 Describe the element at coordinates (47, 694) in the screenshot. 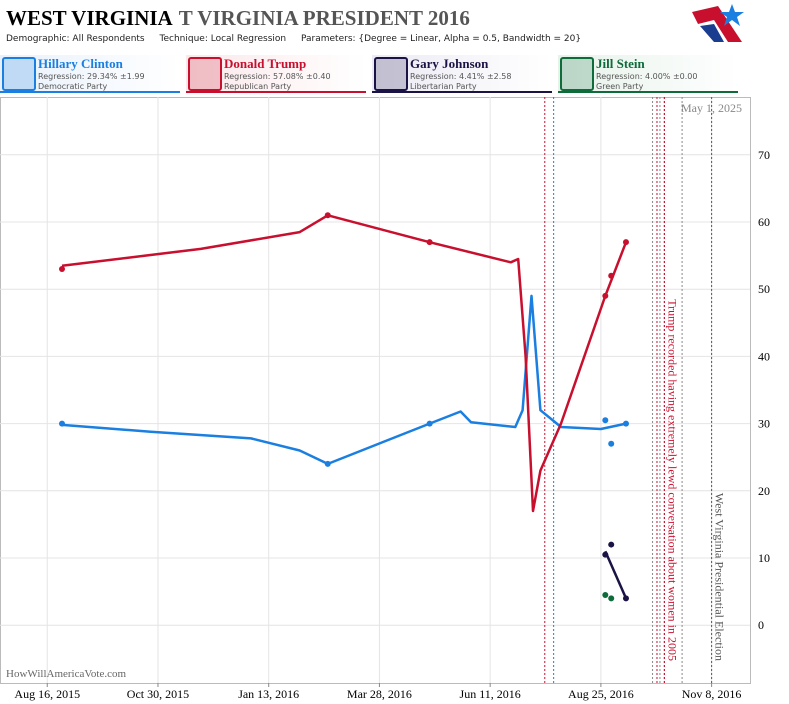

I see `x-tick-label: Aug 16, 2015` at that location.